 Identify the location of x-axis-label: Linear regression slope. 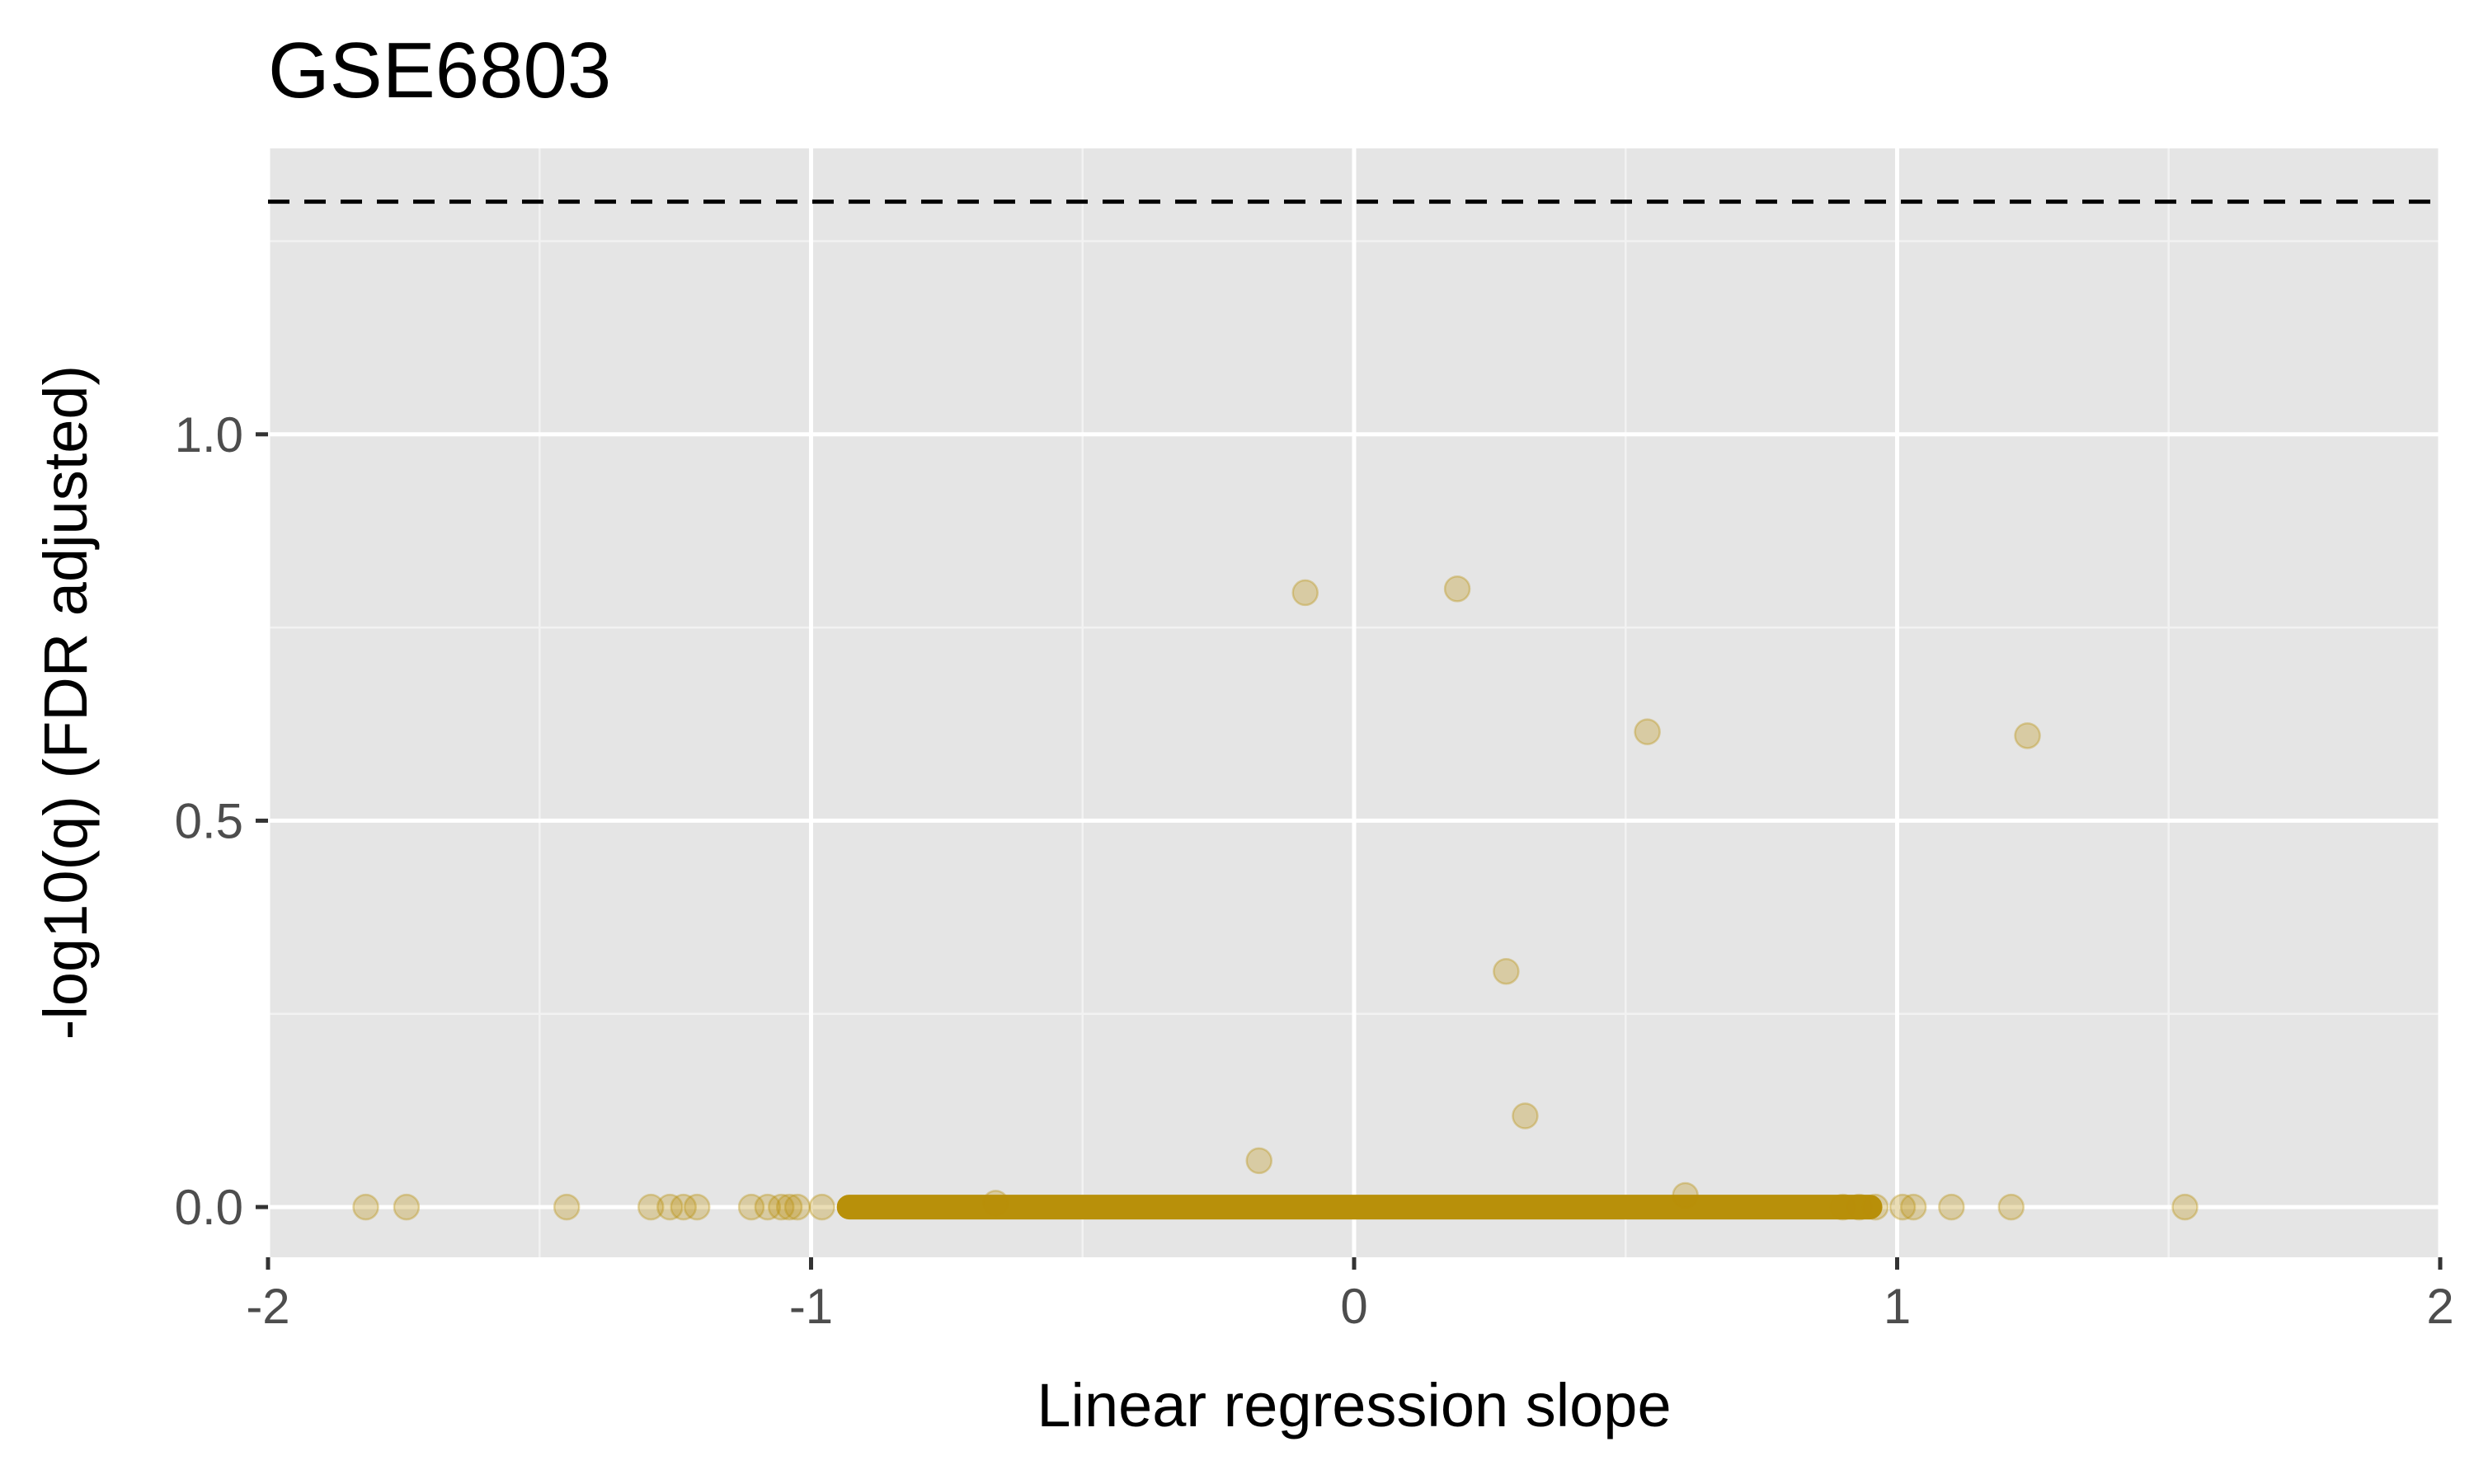
(1354, 1405).